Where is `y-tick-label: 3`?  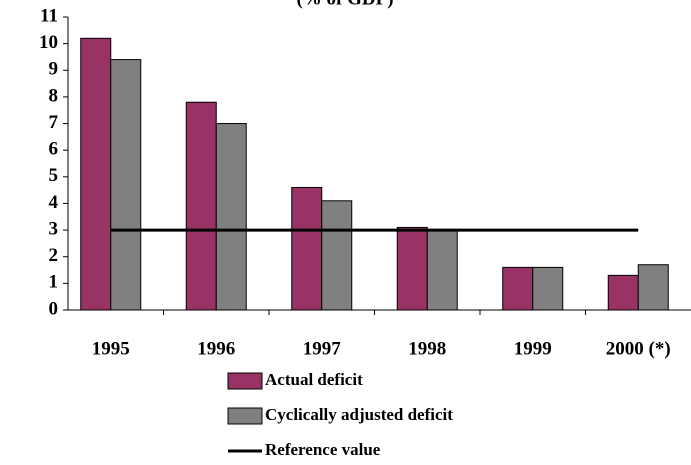
y-tick-label: 3 is located at coordinates (54, 228).